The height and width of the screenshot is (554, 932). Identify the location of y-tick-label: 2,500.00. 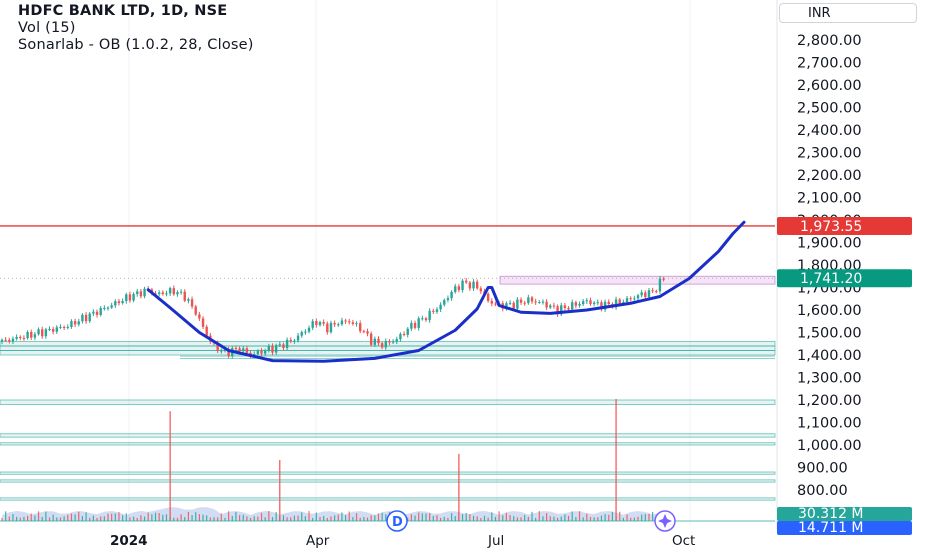
(829, 109).